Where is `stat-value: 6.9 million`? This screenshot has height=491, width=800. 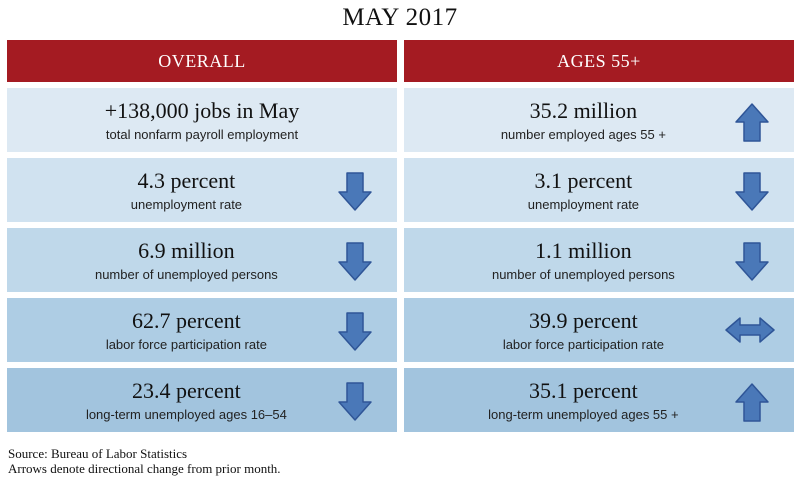 stat-value: 6.9 million is located at coordinates (186, 250).